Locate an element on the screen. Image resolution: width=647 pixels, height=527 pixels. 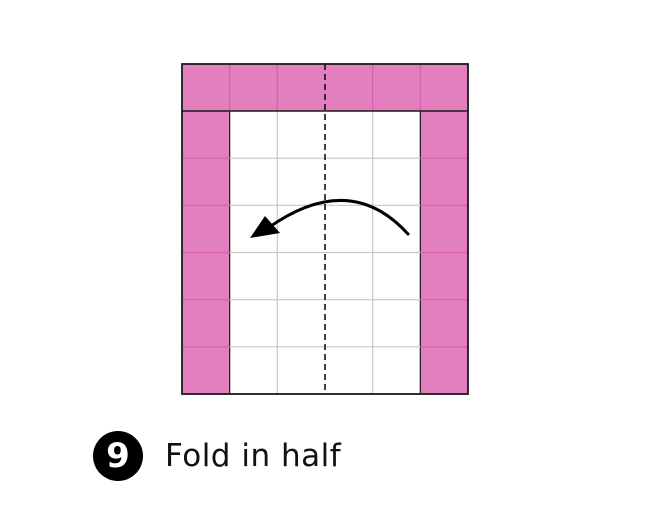
fold-arrow-head is located at coordinates (265, 227).